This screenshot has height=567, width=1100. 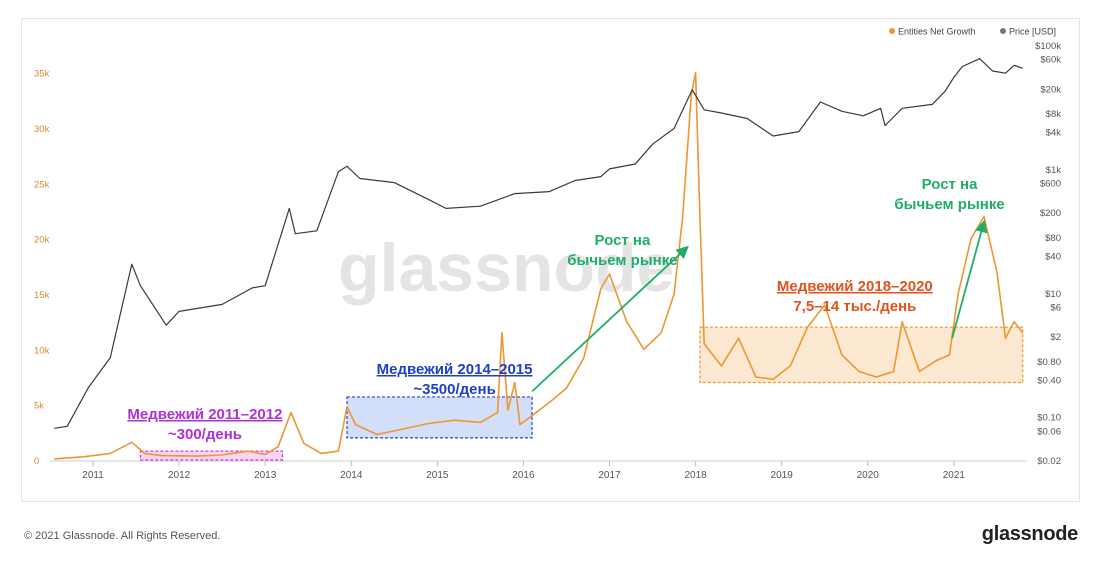 I want to click on y-right-tick-label: $8k, so click(x=1054, y=114).